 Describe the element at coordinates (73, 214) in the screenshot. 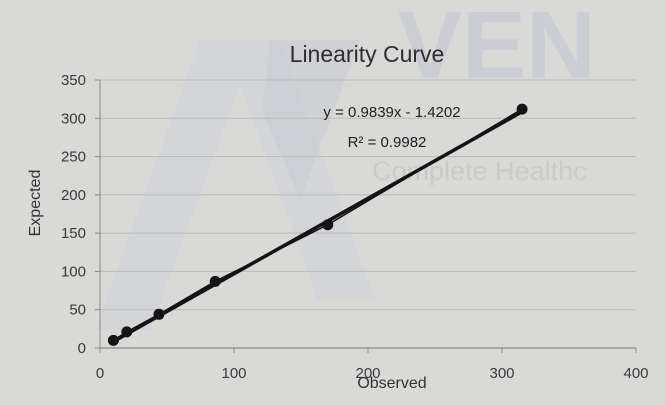

I see `y-tick-labels: 0 50 100 150 200 250 300 350` at that location.